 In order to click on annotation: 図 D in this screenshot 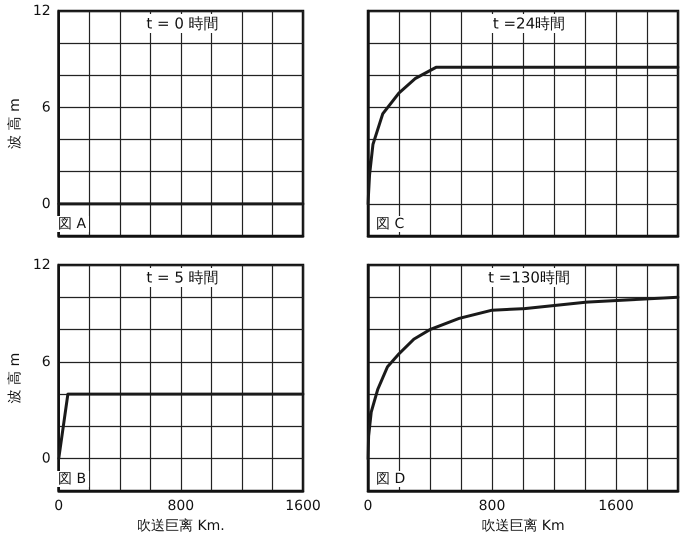, I will do `click(391, 479)`.